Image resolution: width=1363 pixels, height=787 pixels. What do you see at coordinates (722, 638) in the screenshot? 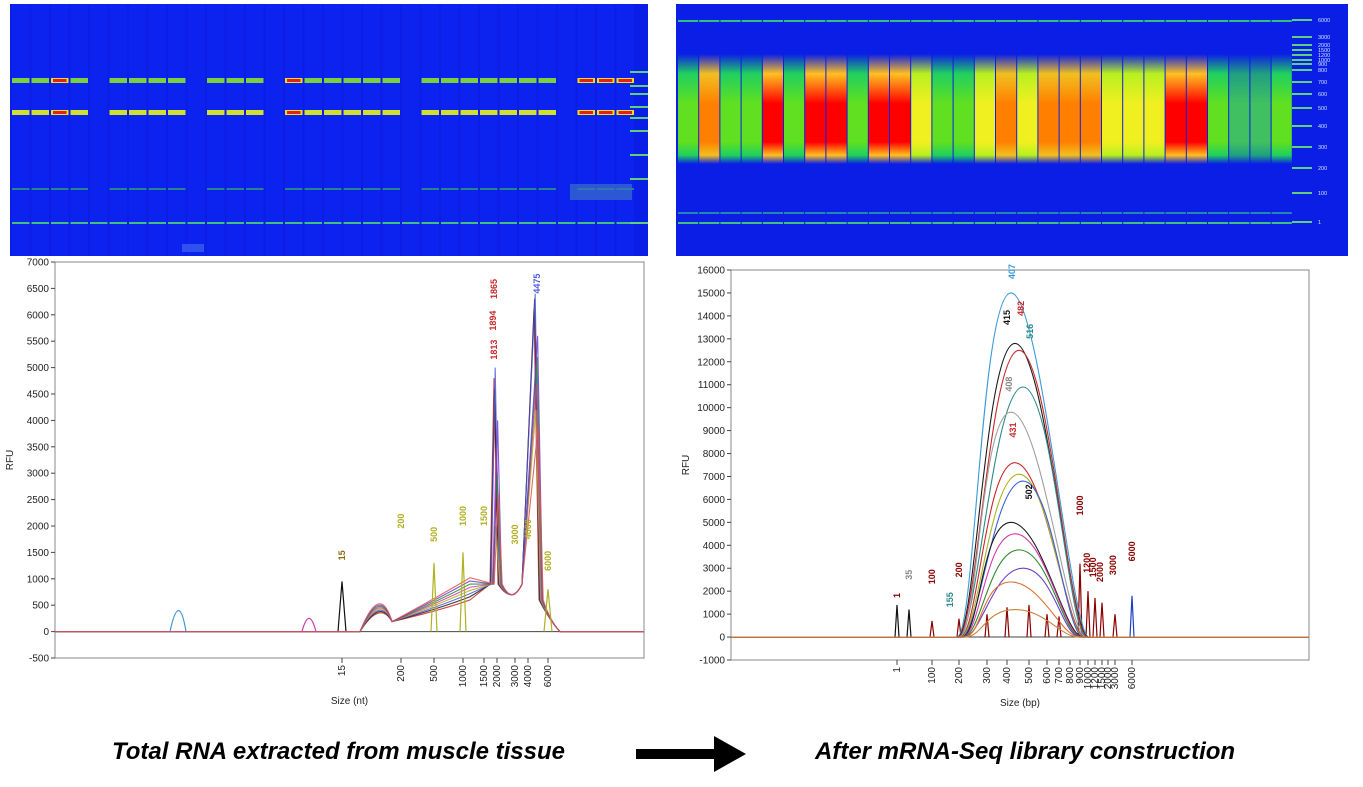
I see `y-tick-label: 0` at bounding box center [722, 638].